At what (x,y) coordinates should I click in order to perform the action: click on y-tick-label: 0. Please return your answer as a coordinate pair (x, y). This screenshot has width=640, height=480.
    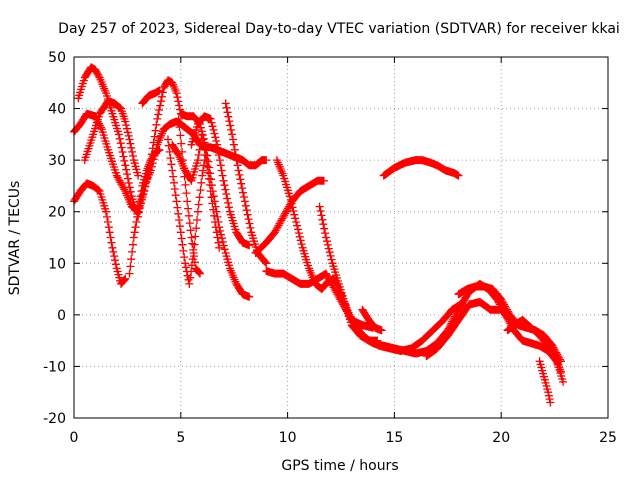
    Looking at the image, I should click on (61, 316).